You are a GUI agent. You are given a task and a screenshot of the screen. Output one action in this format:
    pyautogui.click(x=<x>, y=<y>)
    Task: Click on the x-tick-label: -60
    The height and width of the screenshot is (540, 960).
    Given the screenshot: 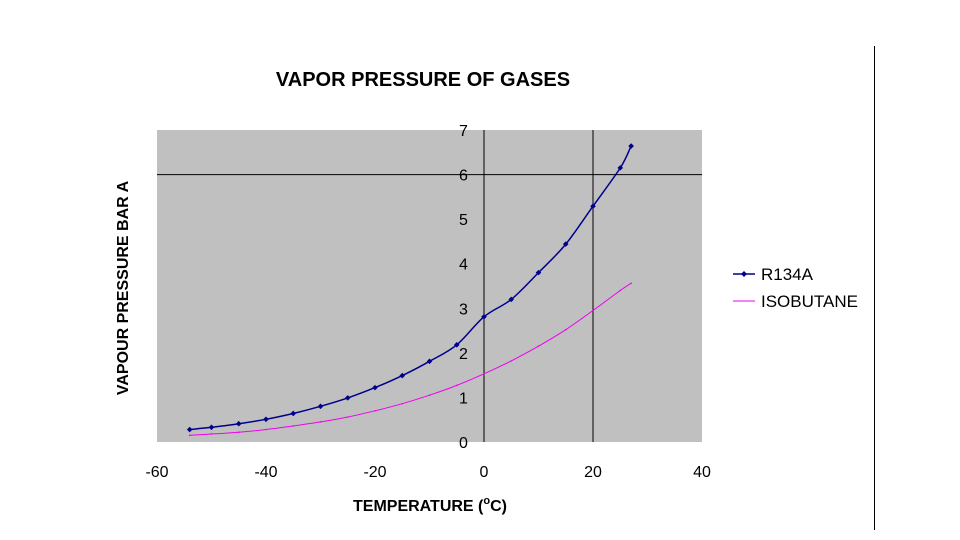 What is the action you would take?
    pyautogui.click(x=156, y=472)
    